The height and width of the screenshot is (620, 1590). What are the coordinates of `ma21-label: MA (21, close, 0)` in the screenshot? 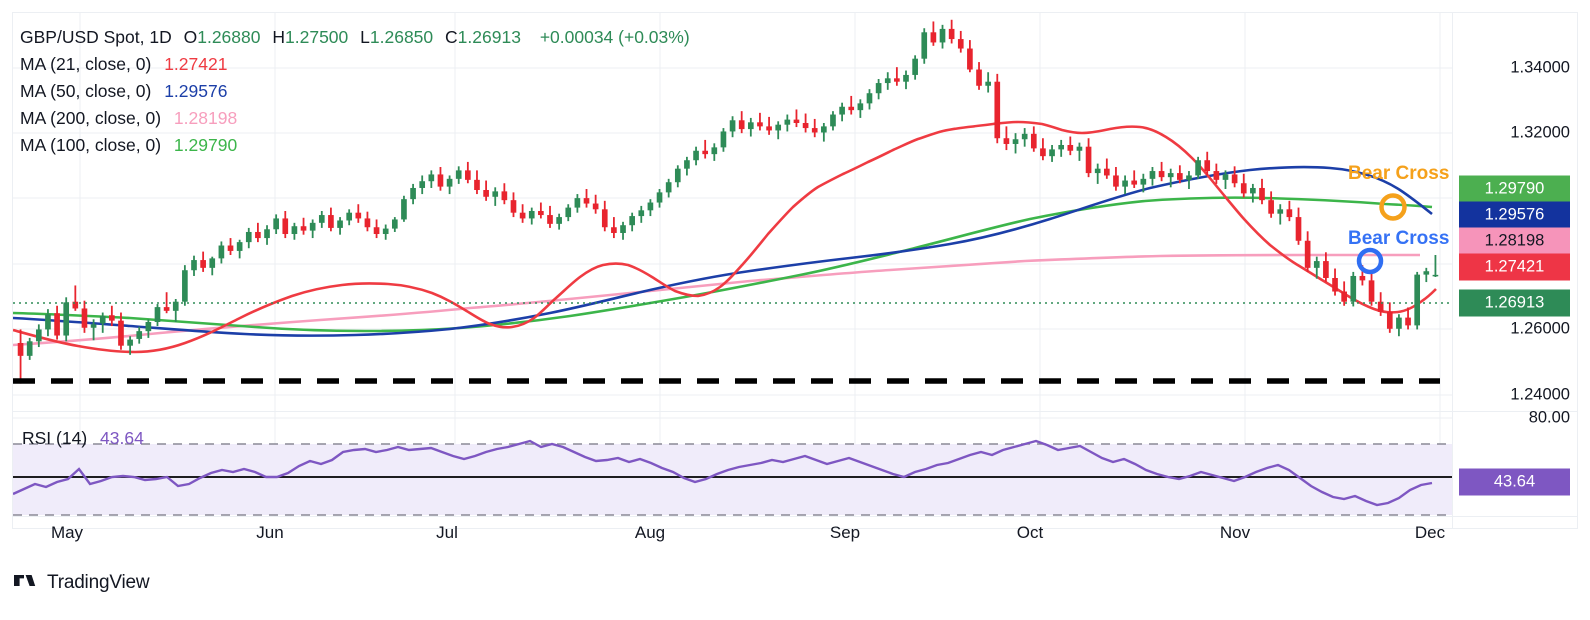 It's located at (86, 64).